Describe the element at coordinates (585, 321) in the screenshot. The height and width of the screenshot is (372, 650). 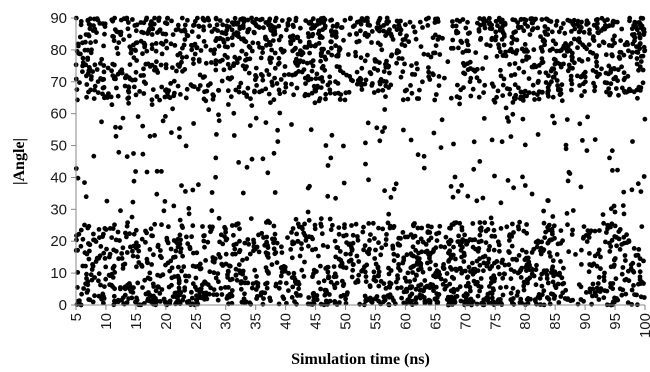
I see `x-tick-label: 90` at that location.